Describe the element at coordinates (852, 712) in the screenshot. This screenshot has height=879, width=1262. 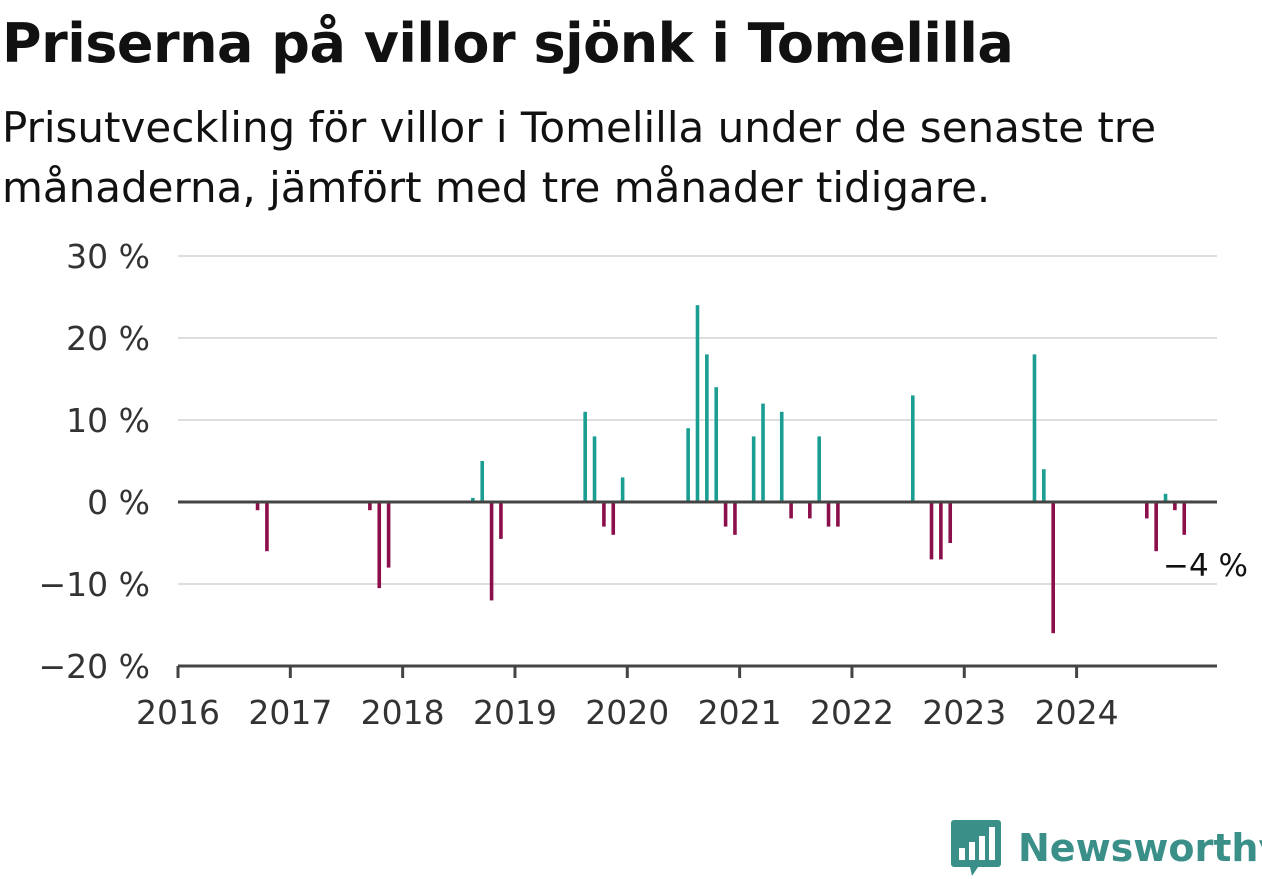
I see `x-tick-label: 2022` at that location.